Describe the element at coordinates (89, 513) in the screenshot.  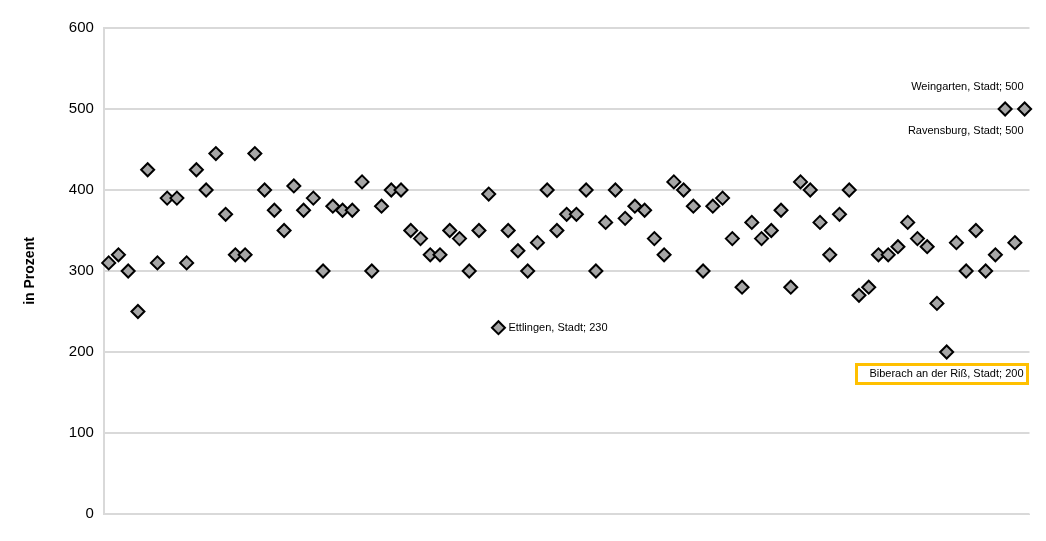
I see `y-tick-label: 0` at that location.